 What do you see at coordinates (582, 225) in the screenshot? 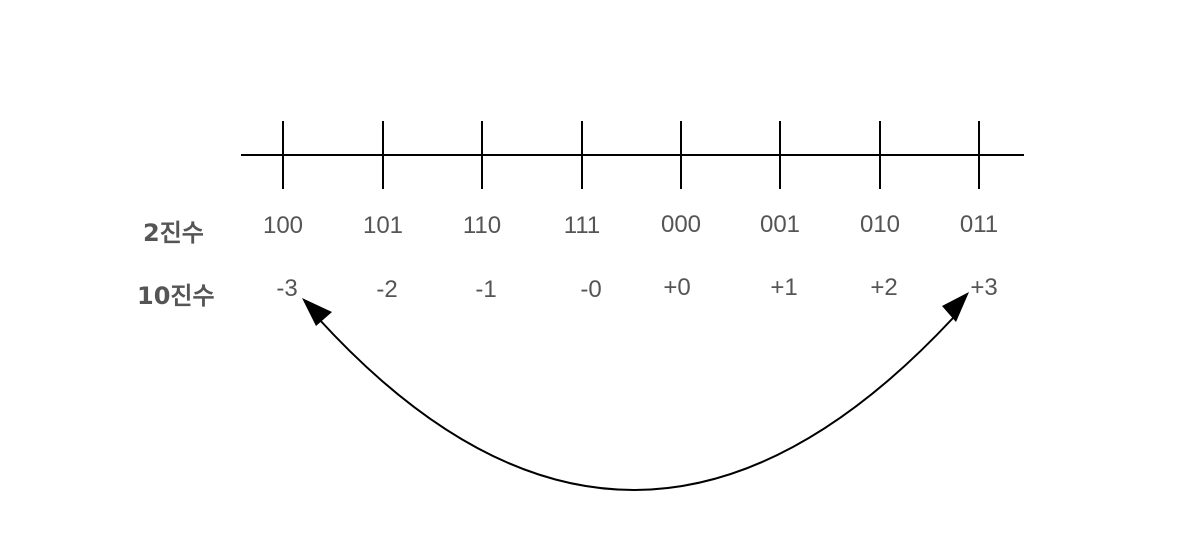
I see `binary-value: 111` at bounding box center [582, 225].